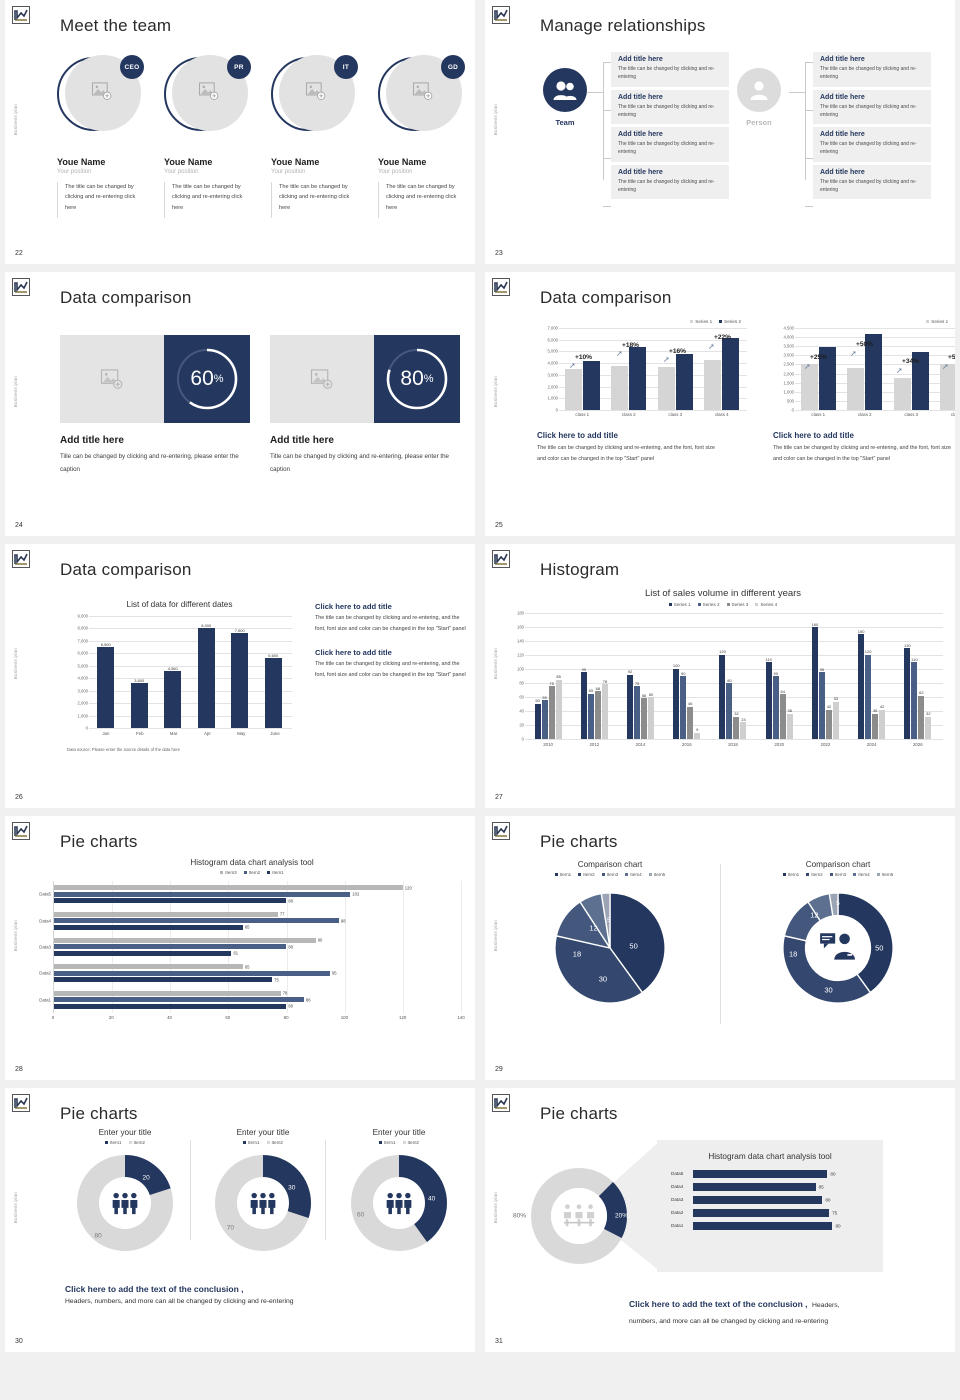  What do you see at coordinates (125, 1203) in the screenshot?
I see `donut-chart: 20 80` at bounding box center [125, 1203].